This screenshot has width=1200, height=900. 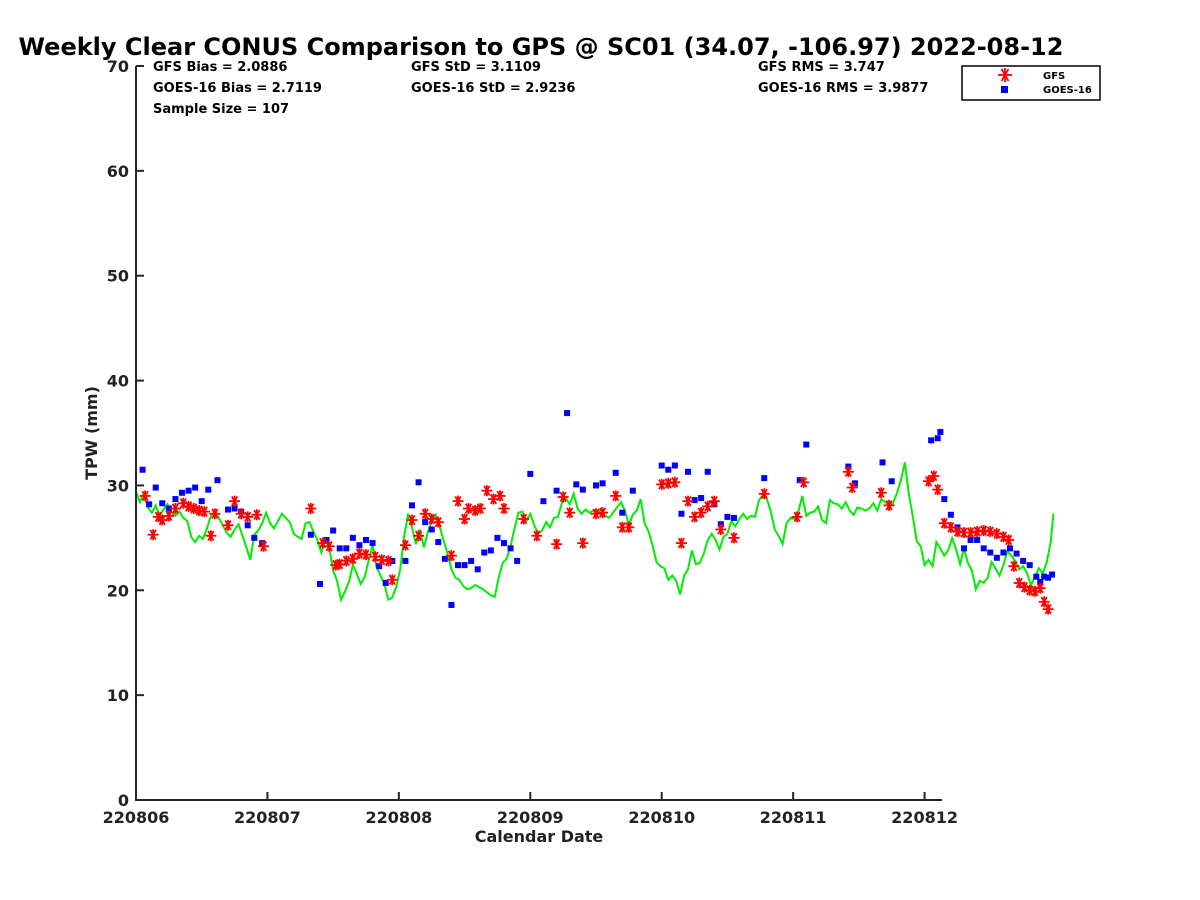 What do you see at coordinates (125, 433) in the screenshot?
I see `y-ticks: 0 10 20 30 40 50 60 70` at bounding box center [125, 433].